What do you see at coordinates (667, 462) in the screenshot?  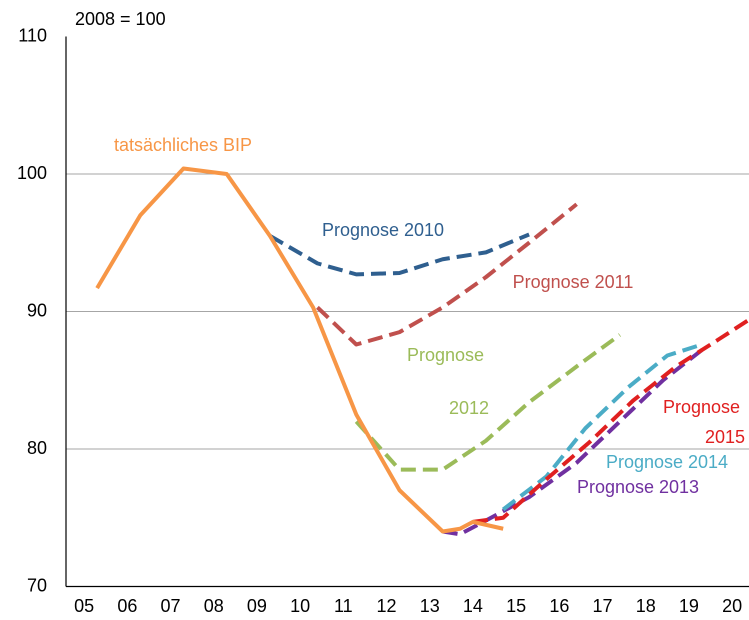 I see `series-label: Prognose 2014` at bounding box center [667, 462].